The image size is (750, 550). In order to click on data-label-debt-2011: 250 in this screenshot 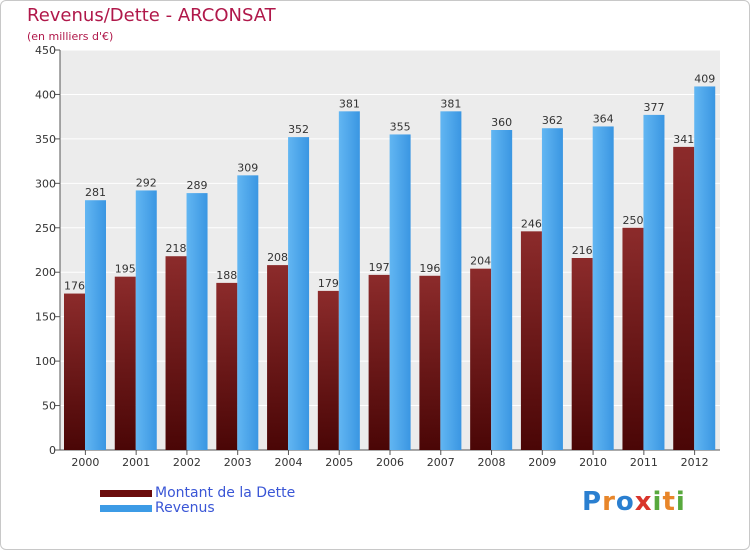, I will do `click(632, 220)`.